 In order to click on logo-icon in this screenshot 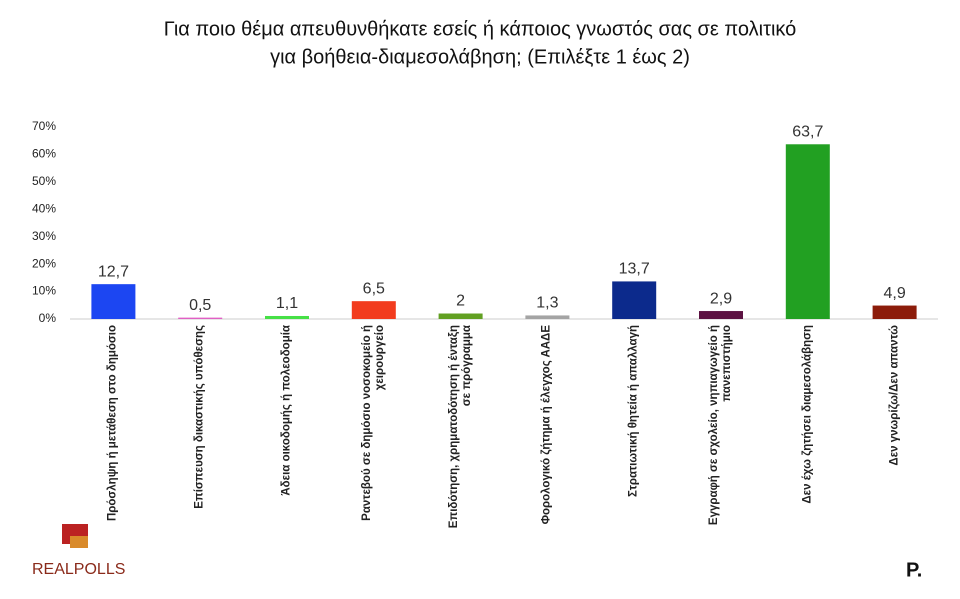, I will do `click(79, 542)`.